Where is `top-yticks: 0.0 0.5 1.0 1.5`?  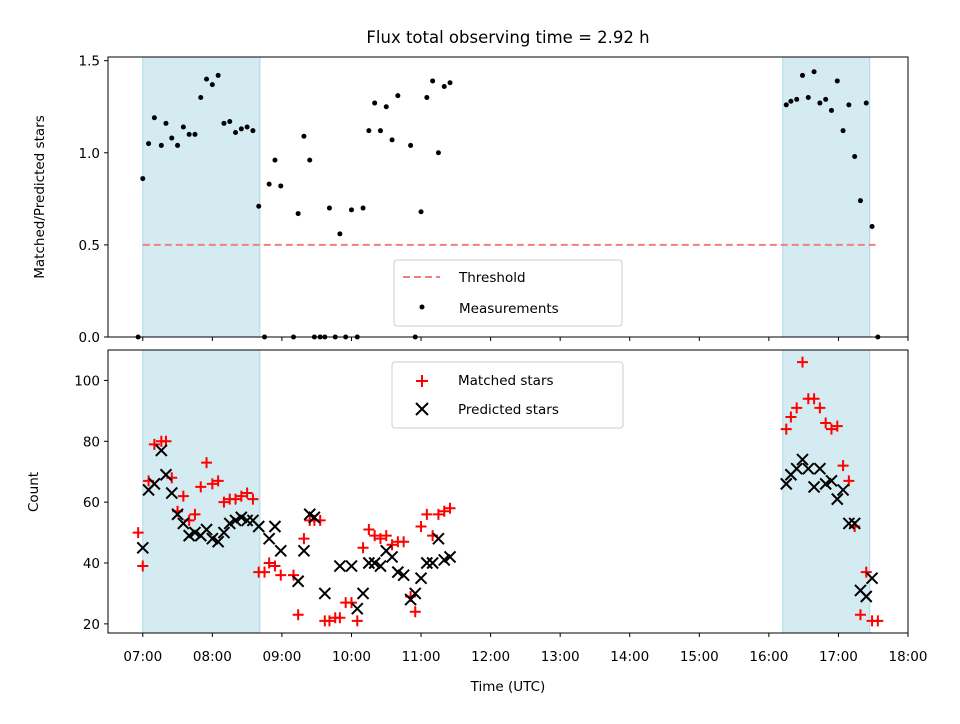
top-yticks: 0.0 0.5 1.0 1.5 is located at coordinates (93, 200).